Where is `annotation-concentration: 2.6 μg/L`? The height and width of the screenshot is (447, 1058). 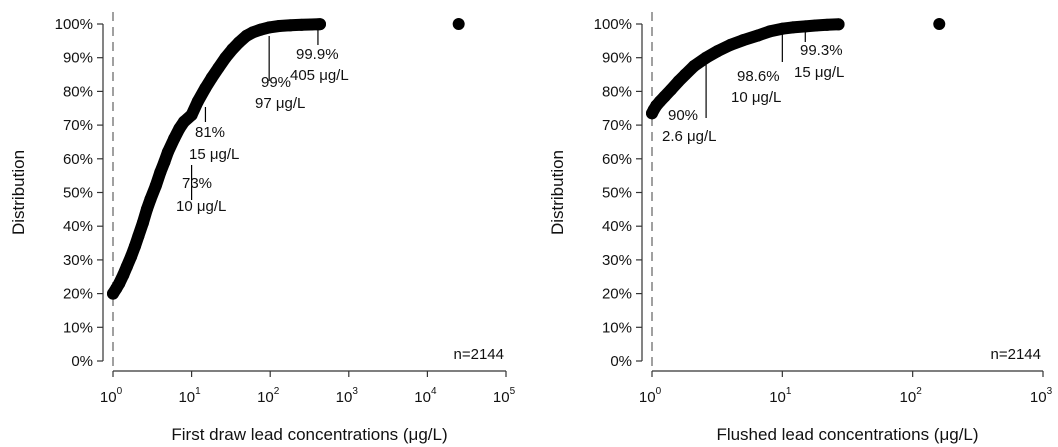
annotation-concentration: 2.6 μg/L is located at coordinates (689, 136).